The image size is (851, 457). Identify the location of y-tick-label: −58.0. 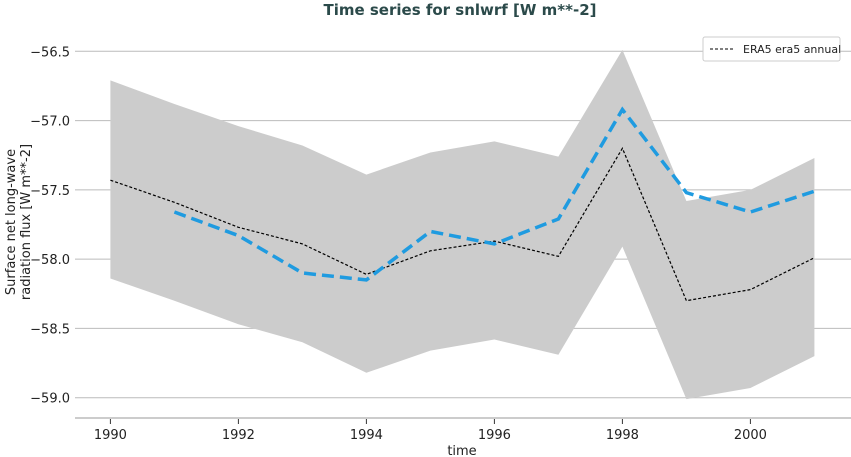
(50, 260).